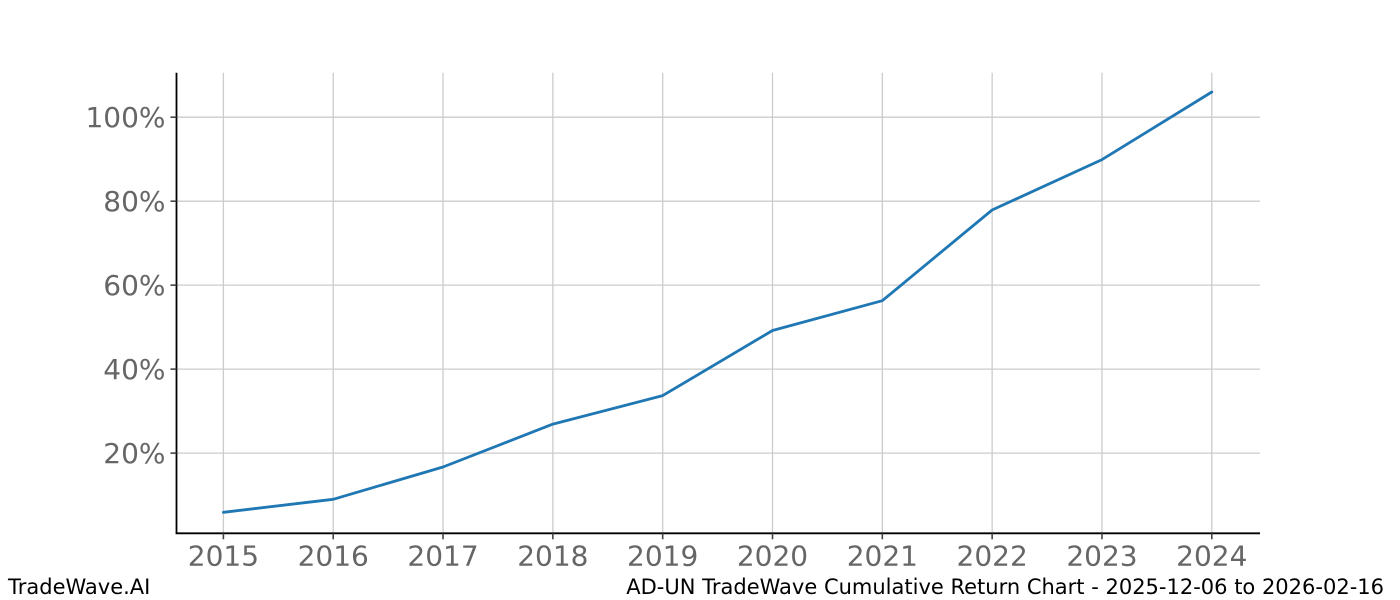  Describe the element at coordinates (1211, 555) in the screenshot. I see `x-tick-label: 2024` at that location.